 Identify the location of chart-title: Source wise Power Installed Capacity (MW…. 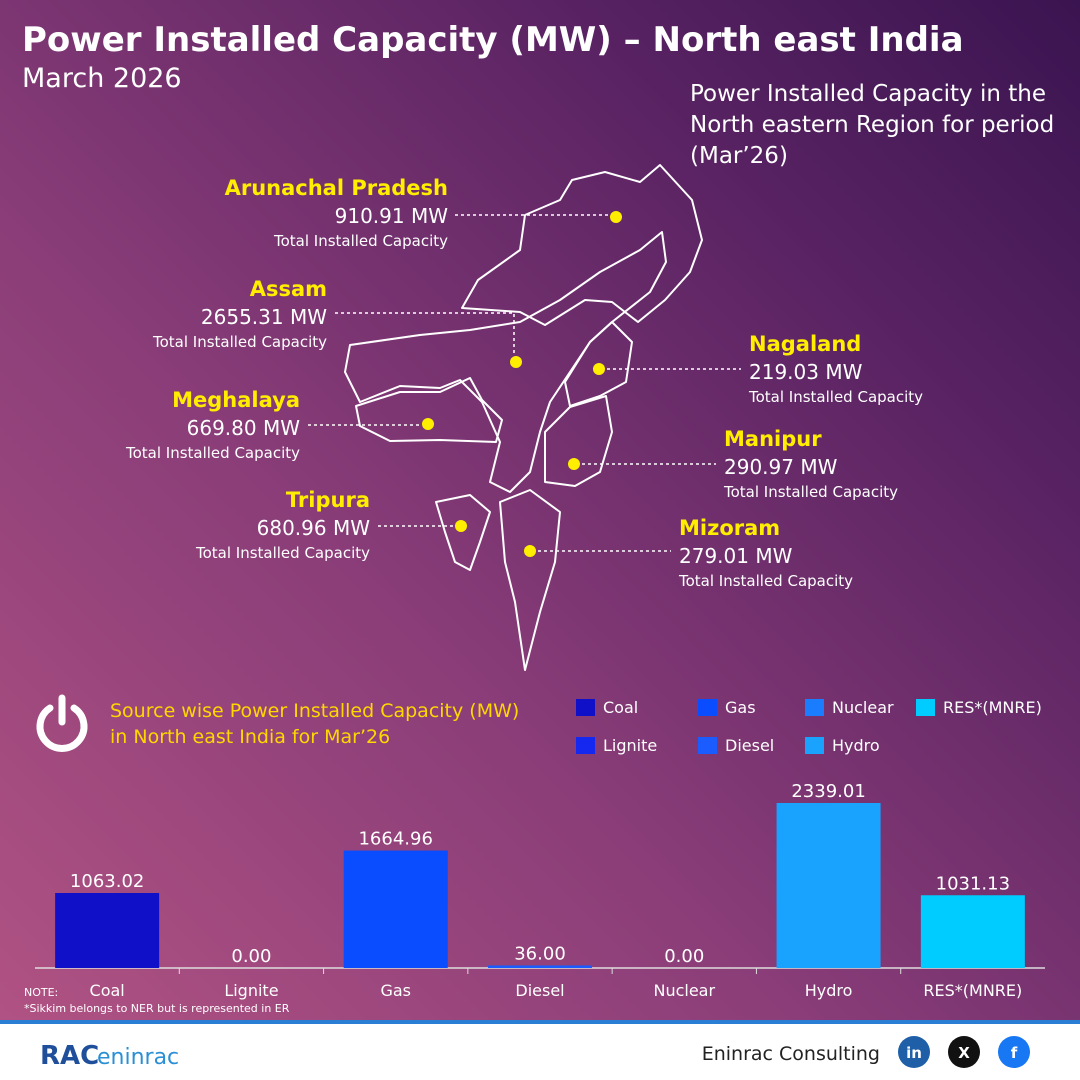
(315, 724).